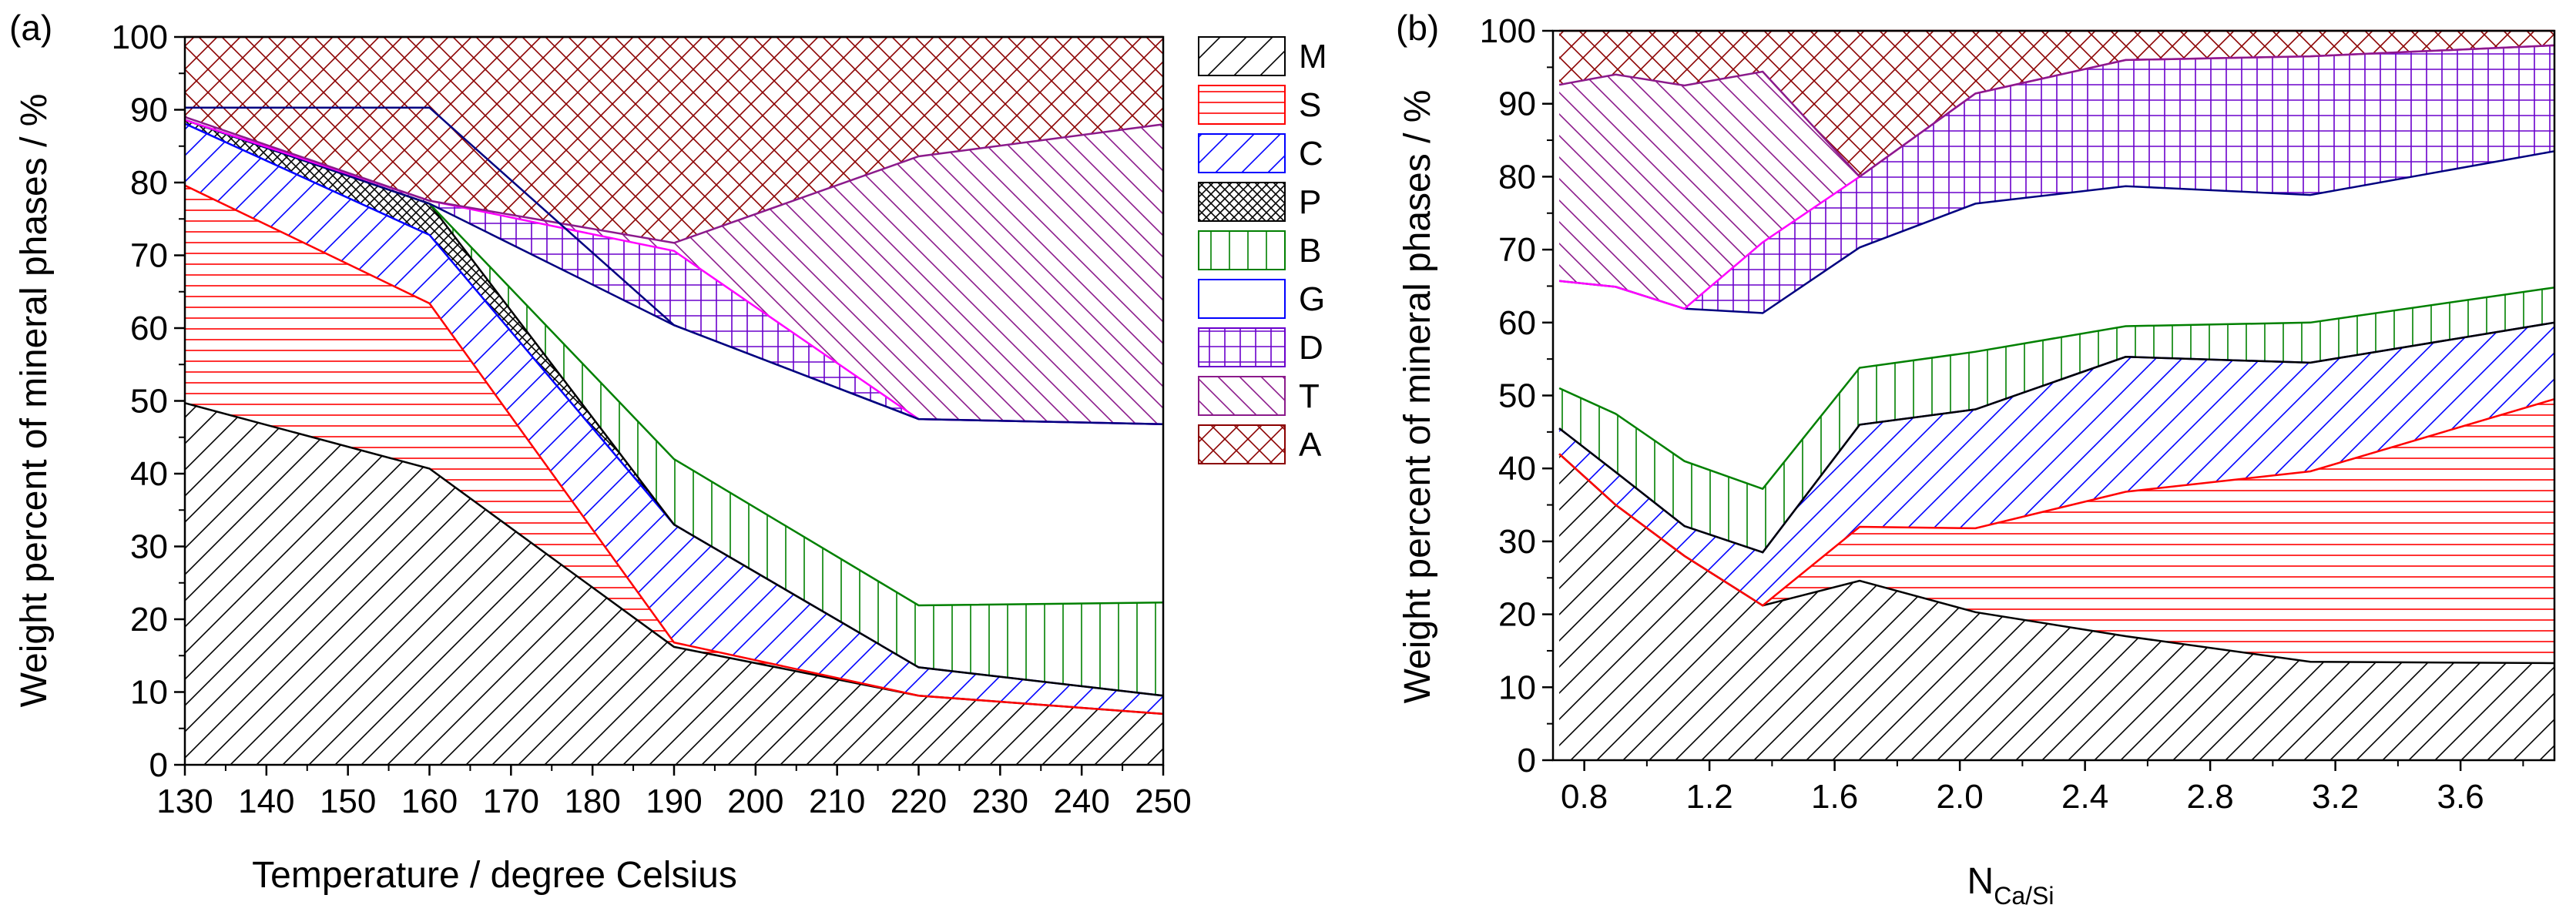  Describe the element at coordinates (149, 474) in the screenshot. I see `y-tick-label-a-4: 40` at that location.